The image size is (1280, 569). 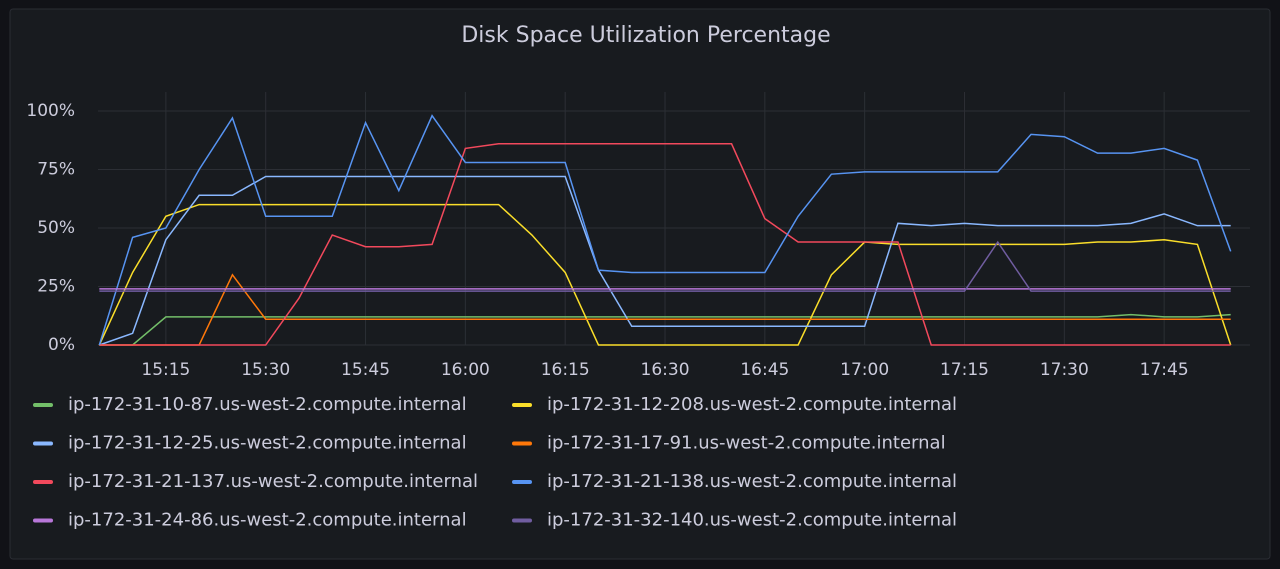 What do you see at coordinates (50, 111) in the screenshot?
I see `y-tick-label: 100%` at bounding box center [50, 111].